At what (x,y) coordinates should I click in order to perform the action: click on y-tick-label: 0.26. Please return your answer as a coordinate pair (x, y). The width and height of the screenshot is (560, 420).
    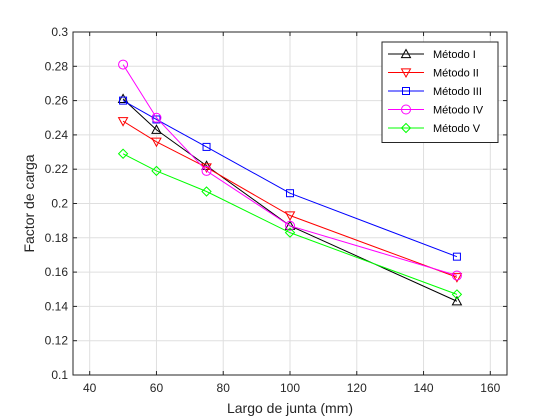
    Looking at the image, I should click on (57, 101).